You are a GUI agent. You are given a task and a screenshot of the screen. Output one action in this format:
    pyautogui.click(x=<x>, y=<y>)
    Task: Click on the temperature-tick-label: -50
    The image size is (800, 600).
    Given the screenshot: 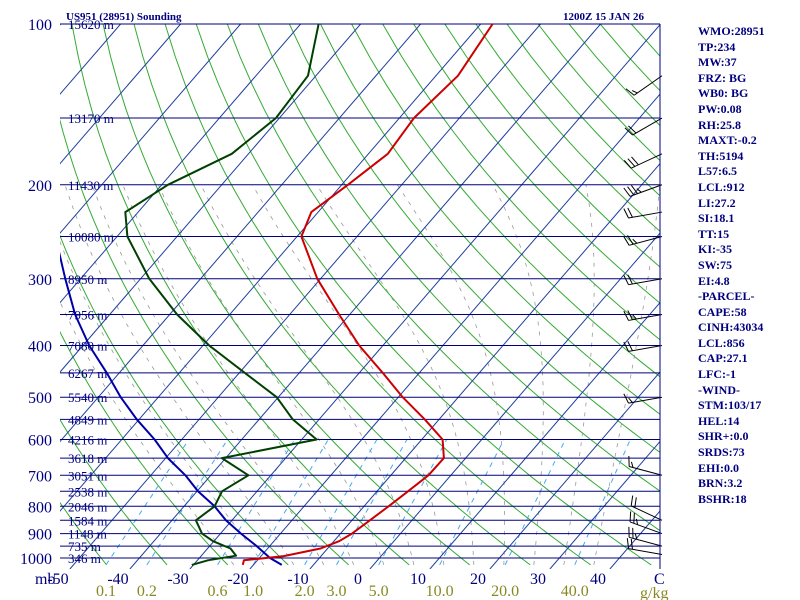 What is the action you would take?
    pyautogui.click(x=57, y=579)
    